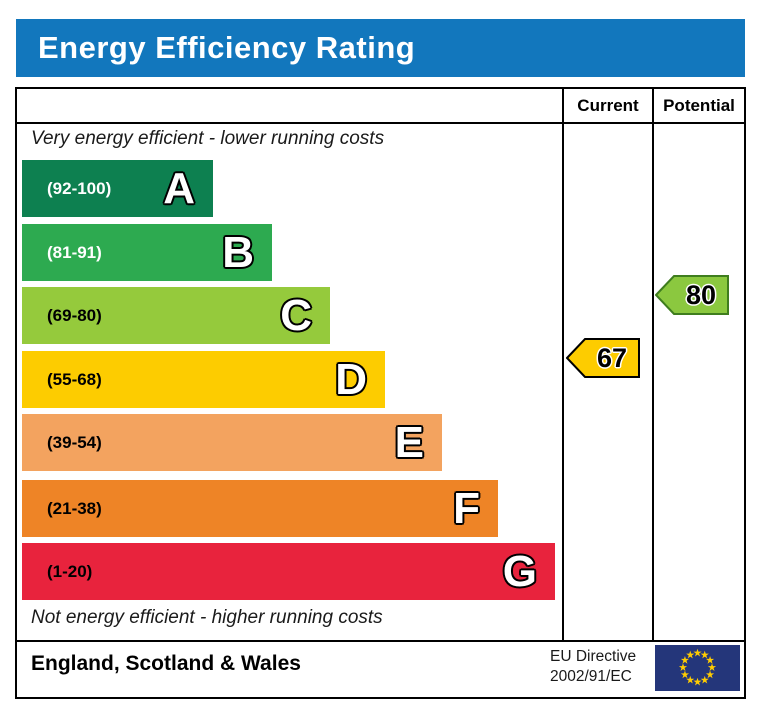 The image size is (760, 715). I want to click on page-title: Energy Efficiency Rating, so click(227, 47).